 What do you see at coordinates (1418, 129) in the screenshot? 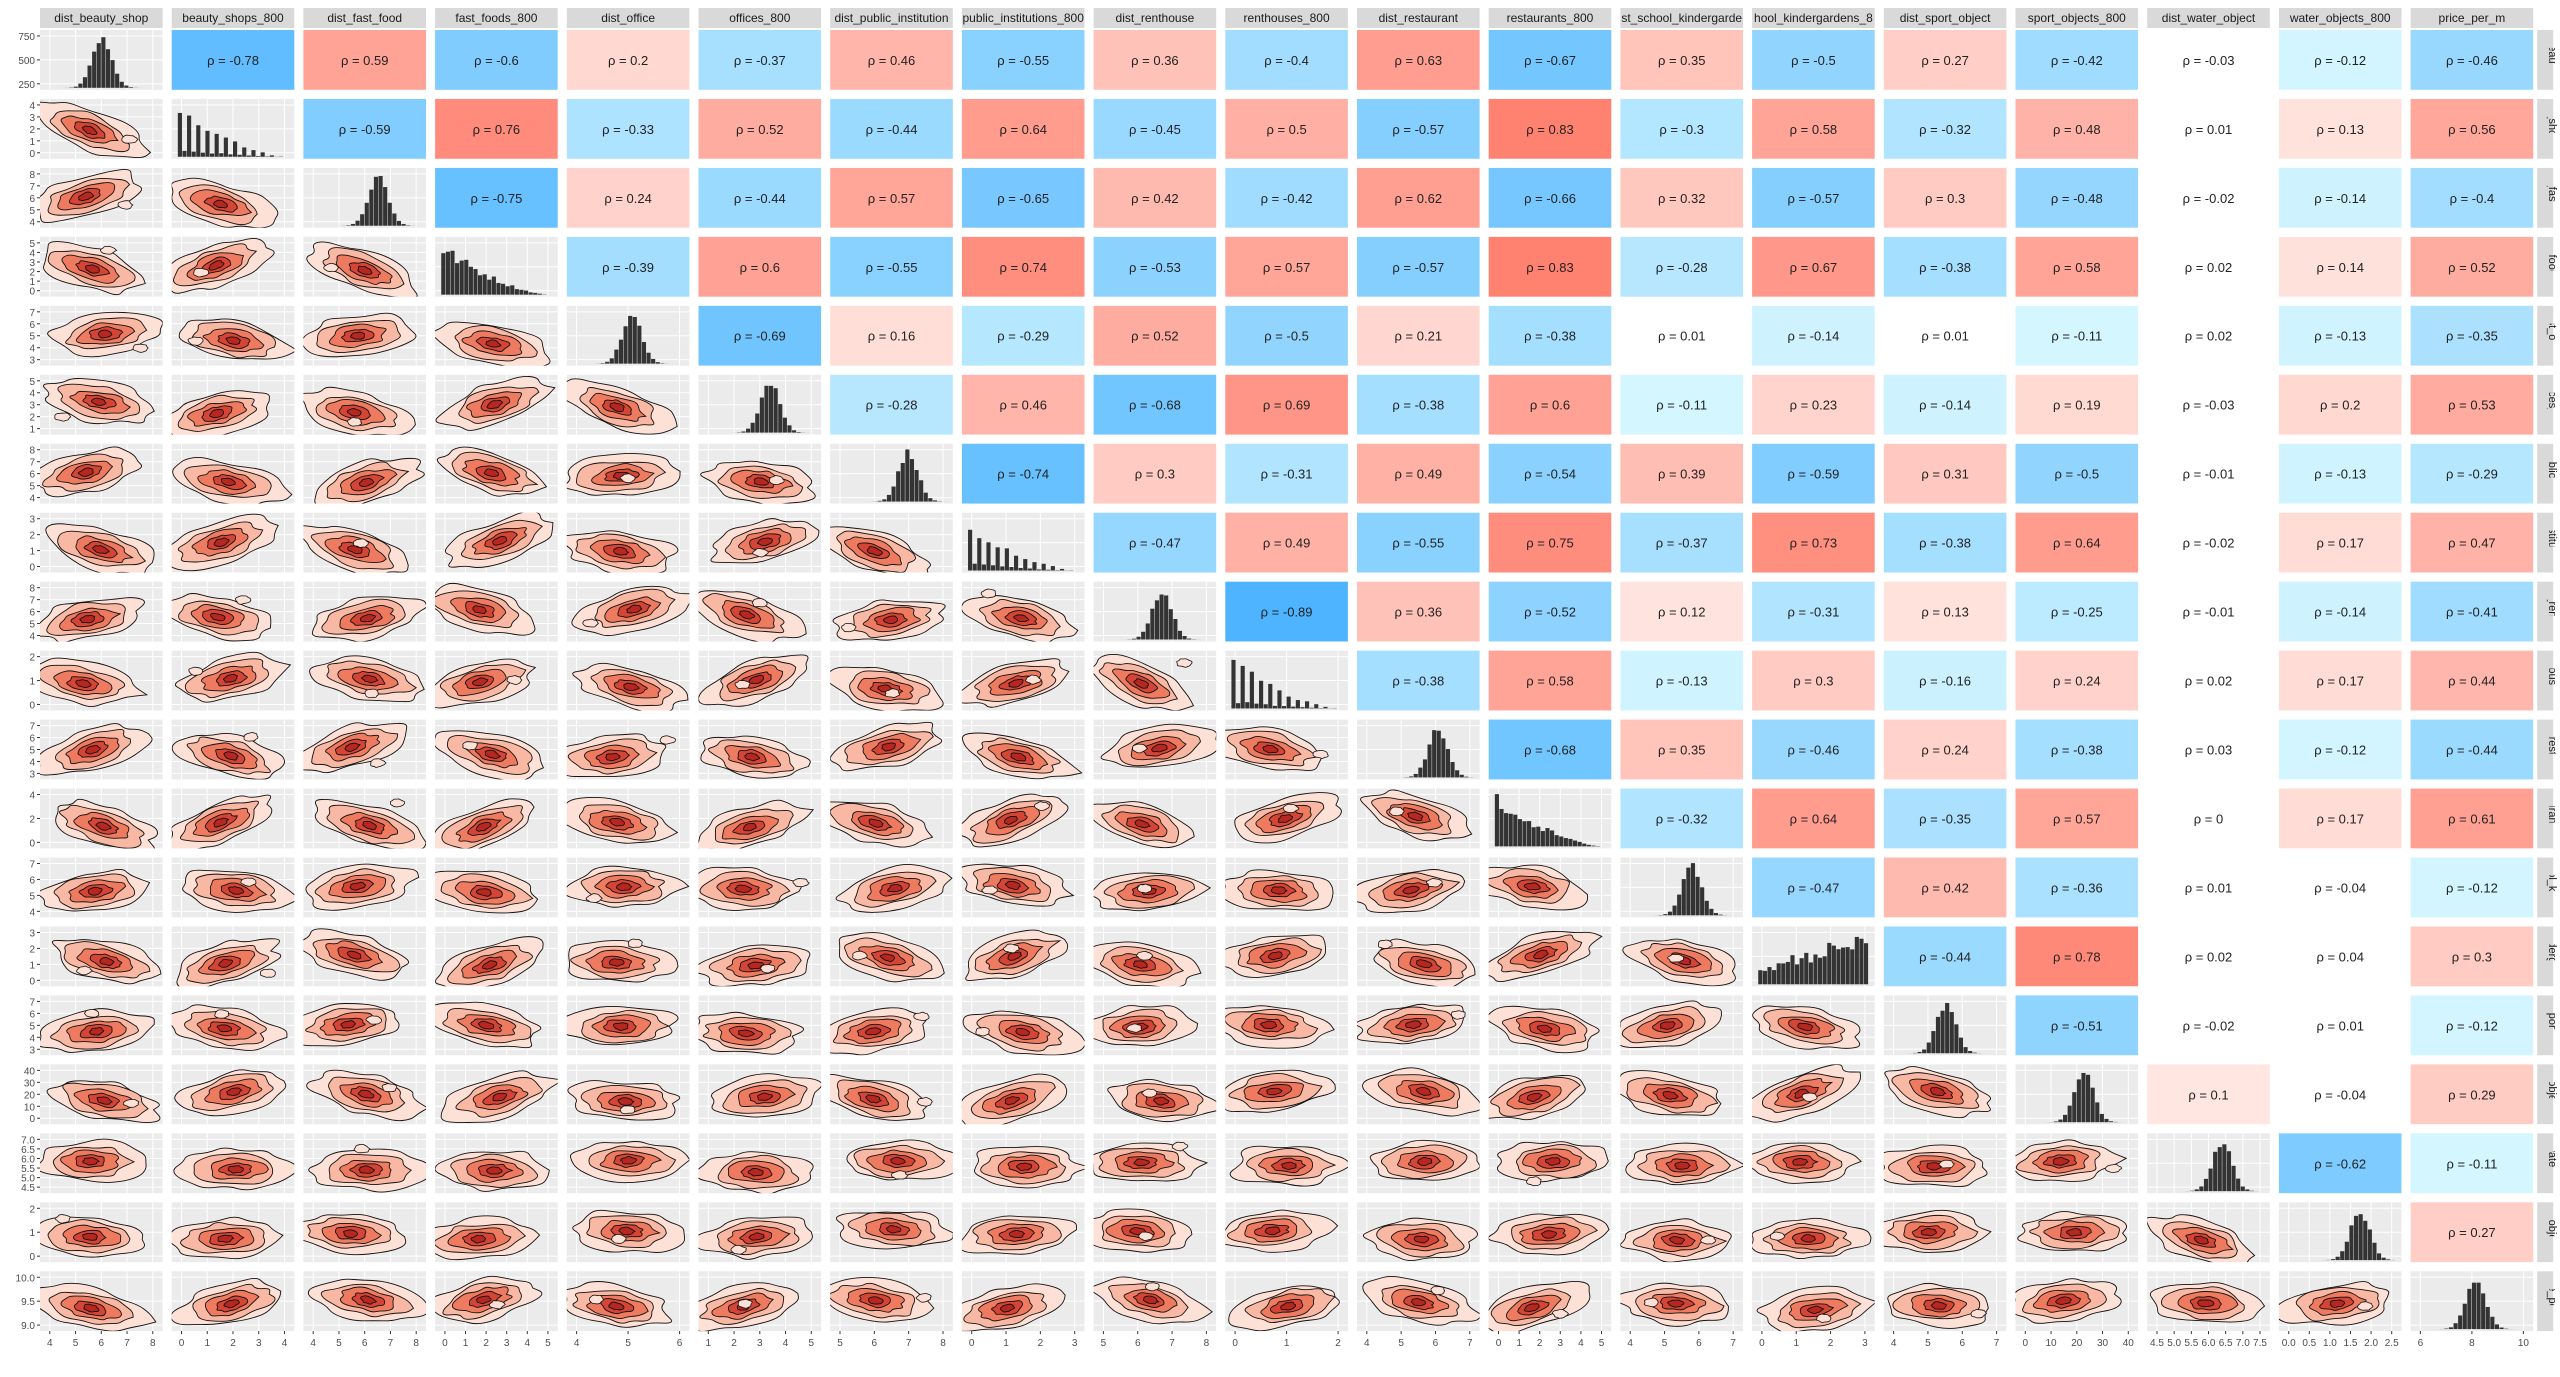
I see `correlation-label: ρ = -0.57` at bounding box center [1418, 129].